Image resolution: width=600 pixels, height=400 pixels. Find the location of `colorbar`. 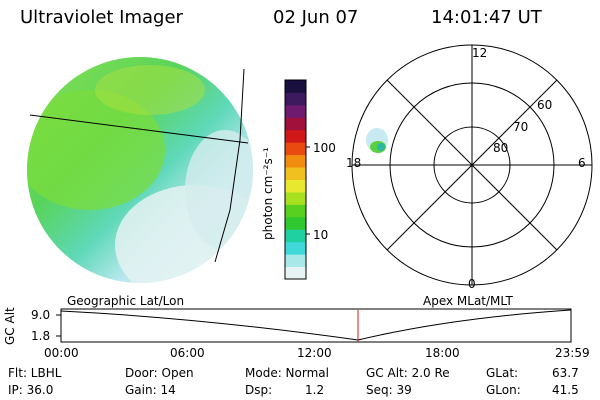

colorbar is located at coordinates (297, 179).